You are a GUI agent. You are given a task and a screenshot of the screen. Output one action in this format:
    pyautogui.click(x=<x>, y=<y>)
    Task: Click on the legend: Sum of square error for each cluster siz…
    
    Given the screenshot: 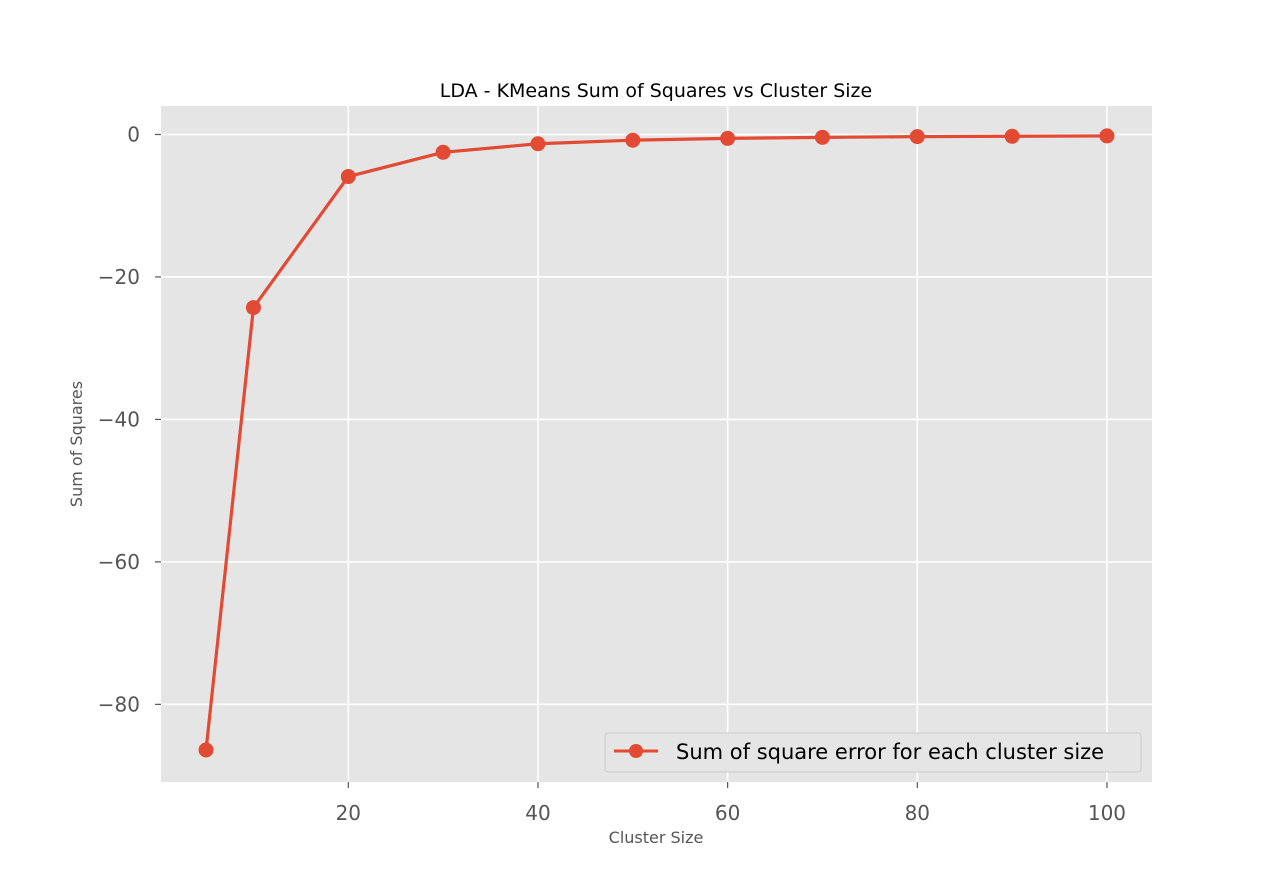 What is the action you would take?
    pyautogui.click(x=873, y=752)
    